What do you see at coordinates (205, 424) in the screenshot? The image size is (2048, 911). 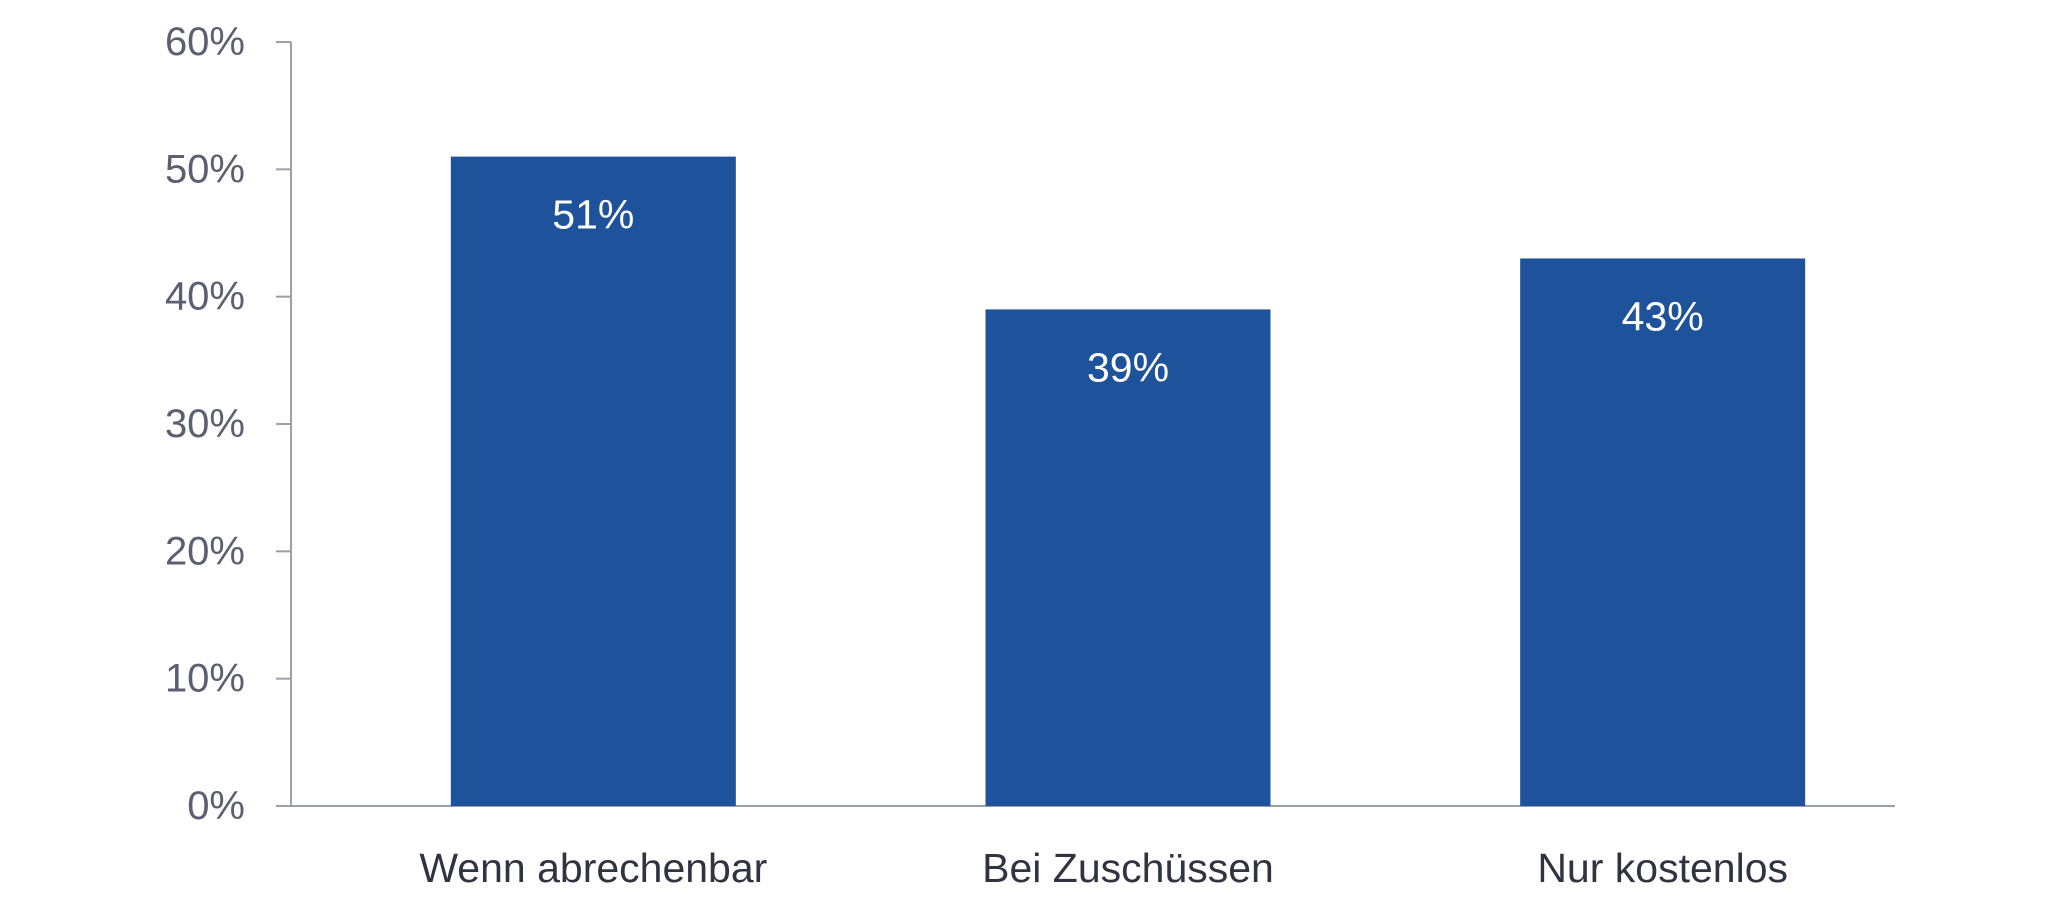 I see `y-tick-label: 30%` at bounding box center [205, 424].